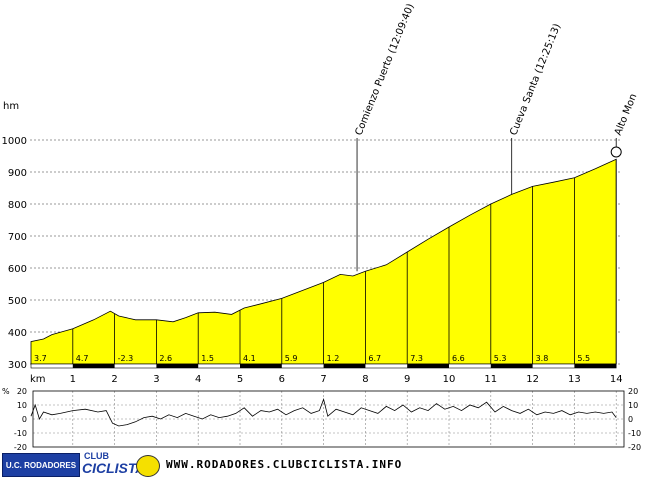 Image resolution: width=650 pixels, height=479 pixels. I want to click on y-axis-tick-labels: 300 400 500 600 700 800 900 1000, so click(14, 253).